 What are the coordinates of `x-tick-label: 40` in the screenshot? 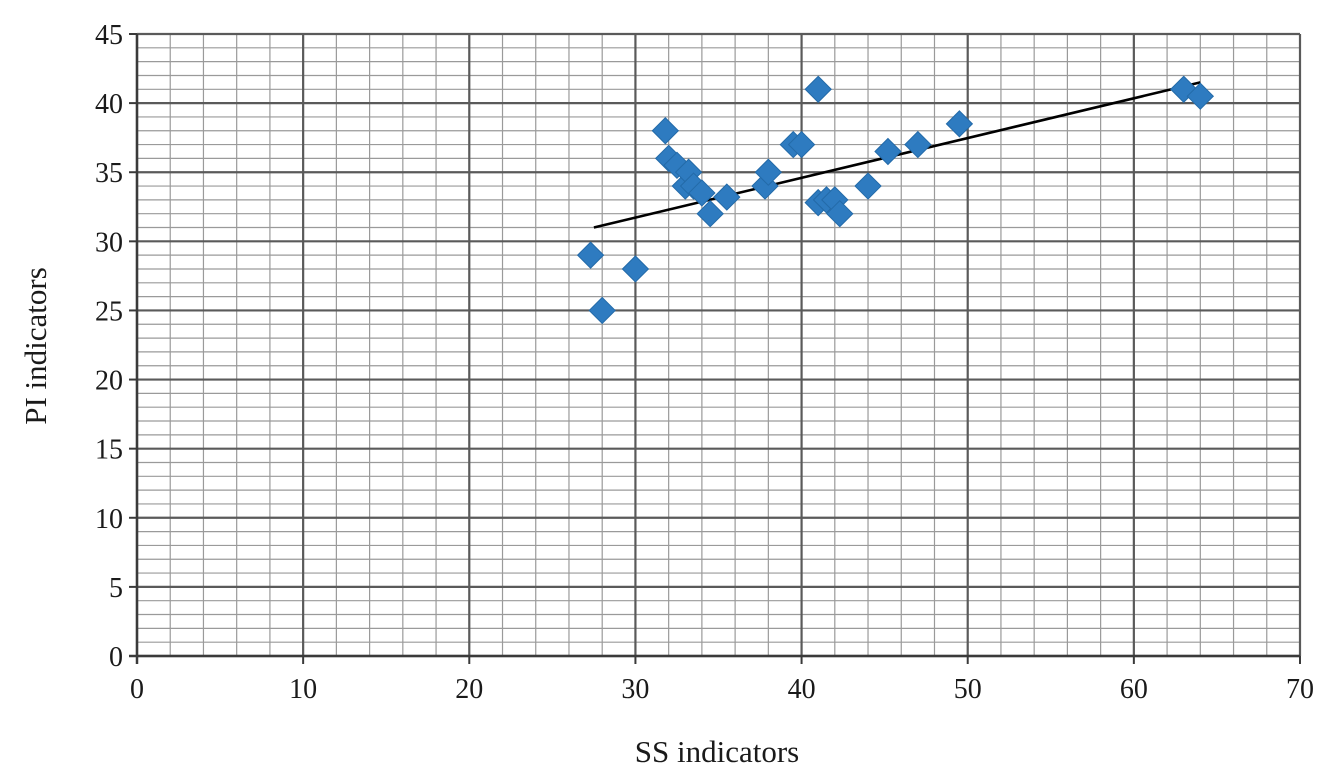 It's located at (802, 689).